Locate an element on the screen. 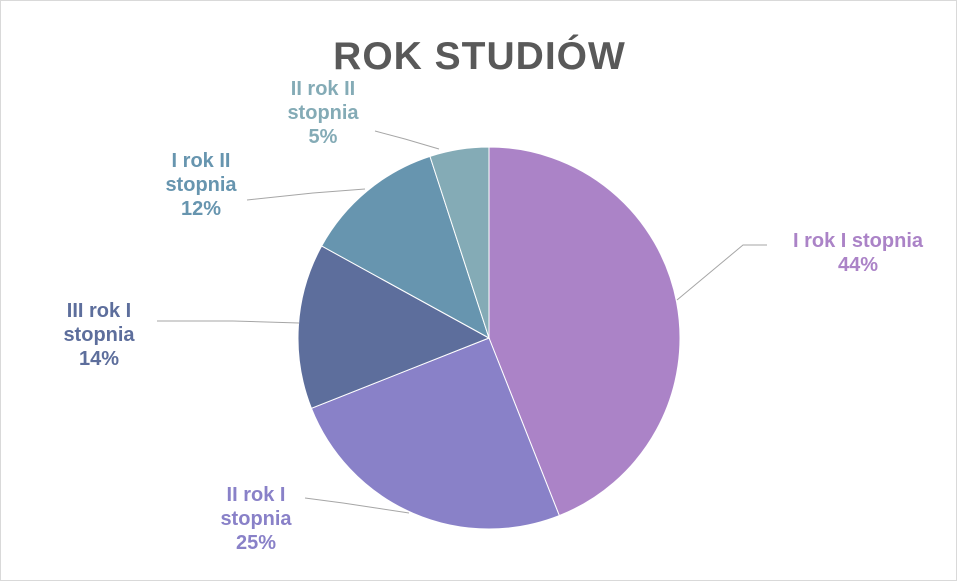 The image size is (957, 582). data-label-percent: 25% is located at coordinates (256, 543).